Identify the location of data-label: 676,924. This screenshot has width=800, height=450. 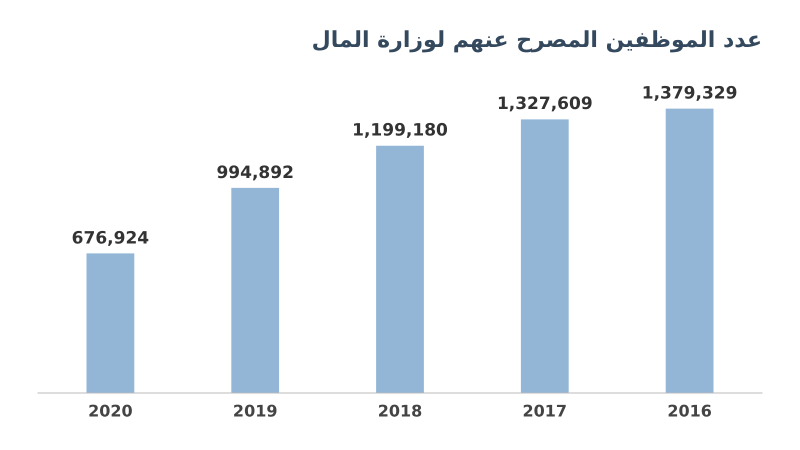
(111, 238).